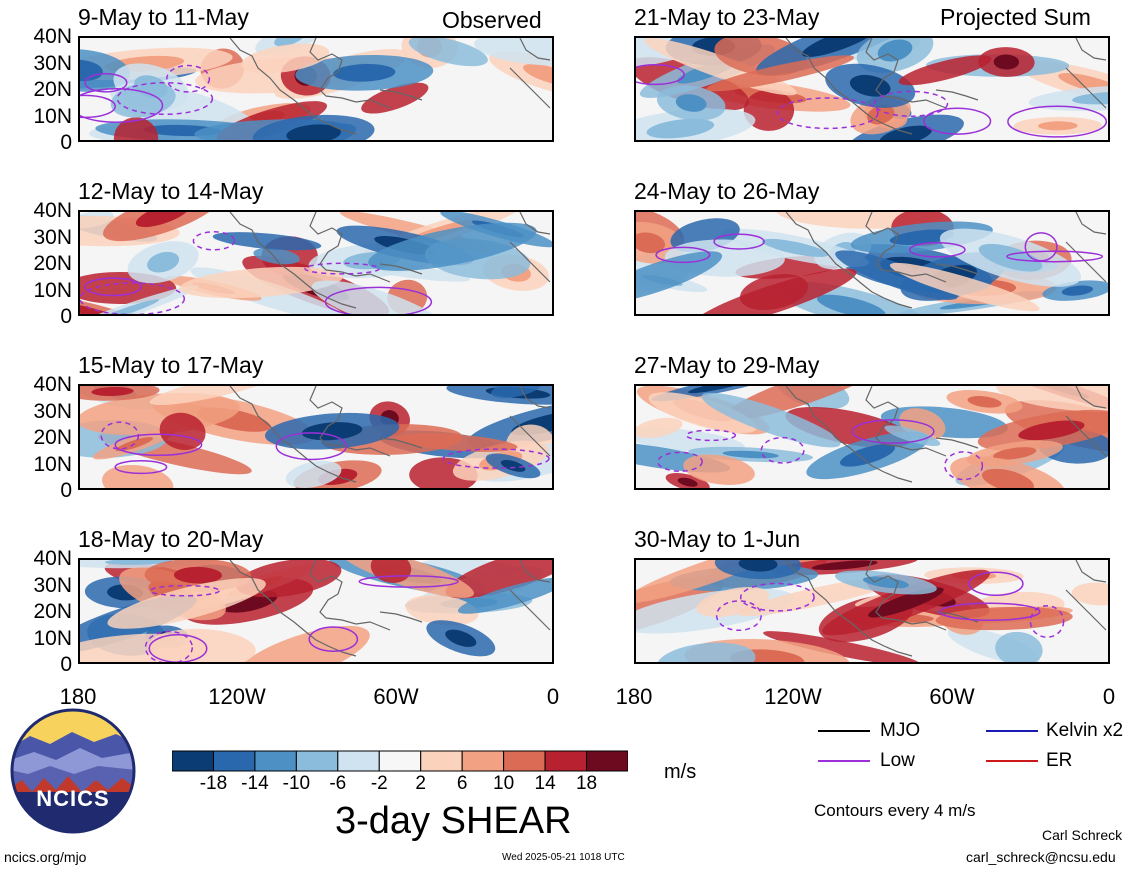 This screenshot has width=1135, height=871. I want to click on y-tick-label: 30N, so click(52, 585).